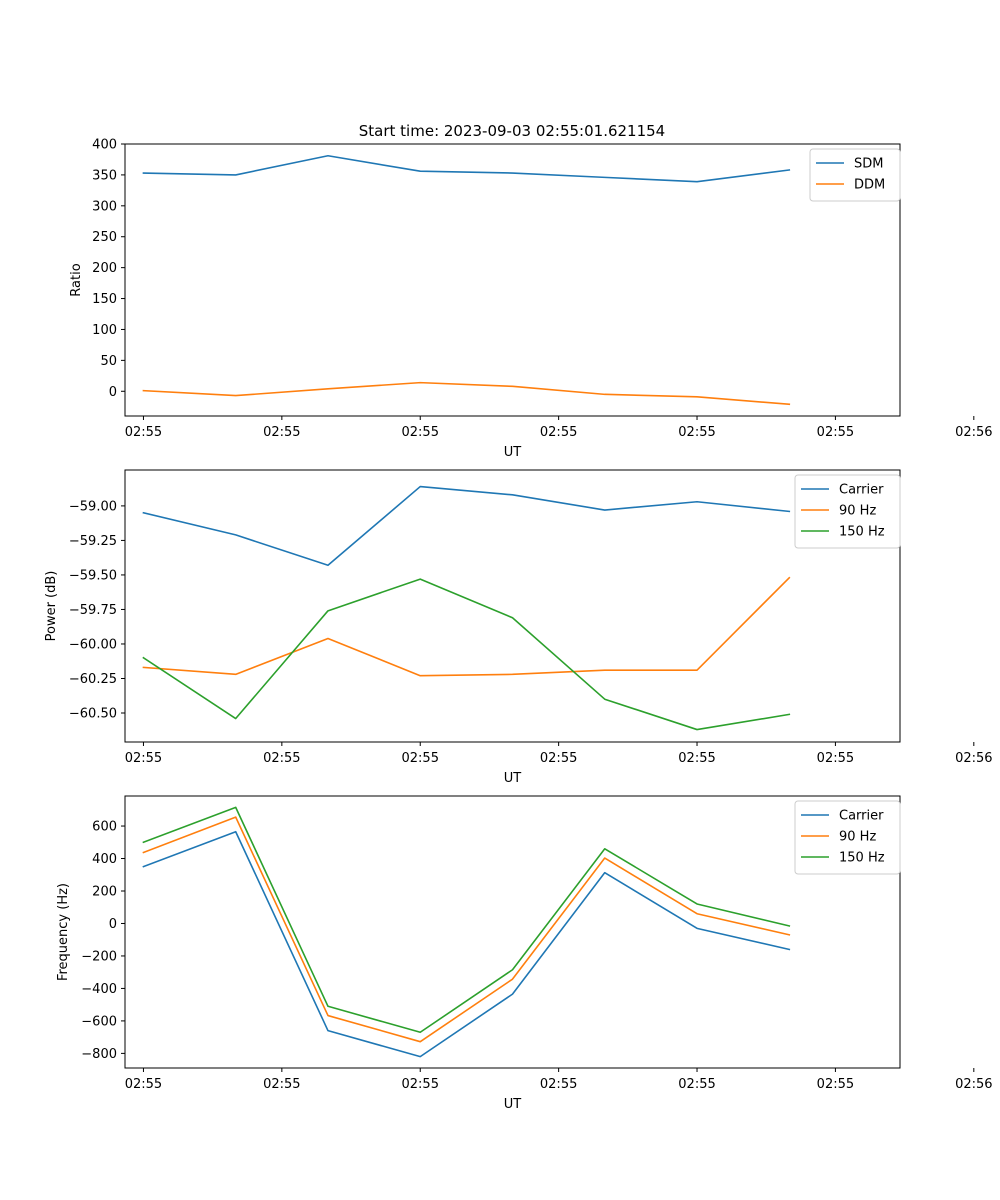 The height and width of the screenshot is (1200, 1000). I want to click on frequency-legend-label: Carrier, so click(861, 816).